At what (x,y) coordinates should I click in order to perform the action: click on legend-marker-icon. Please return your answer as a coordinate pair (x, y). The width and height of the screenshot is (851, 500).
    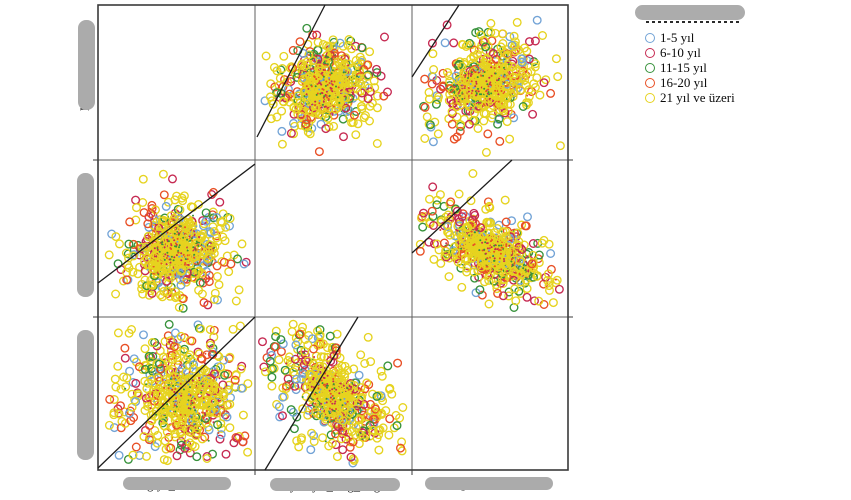
    Looking at the image, I should click on (650, 97).